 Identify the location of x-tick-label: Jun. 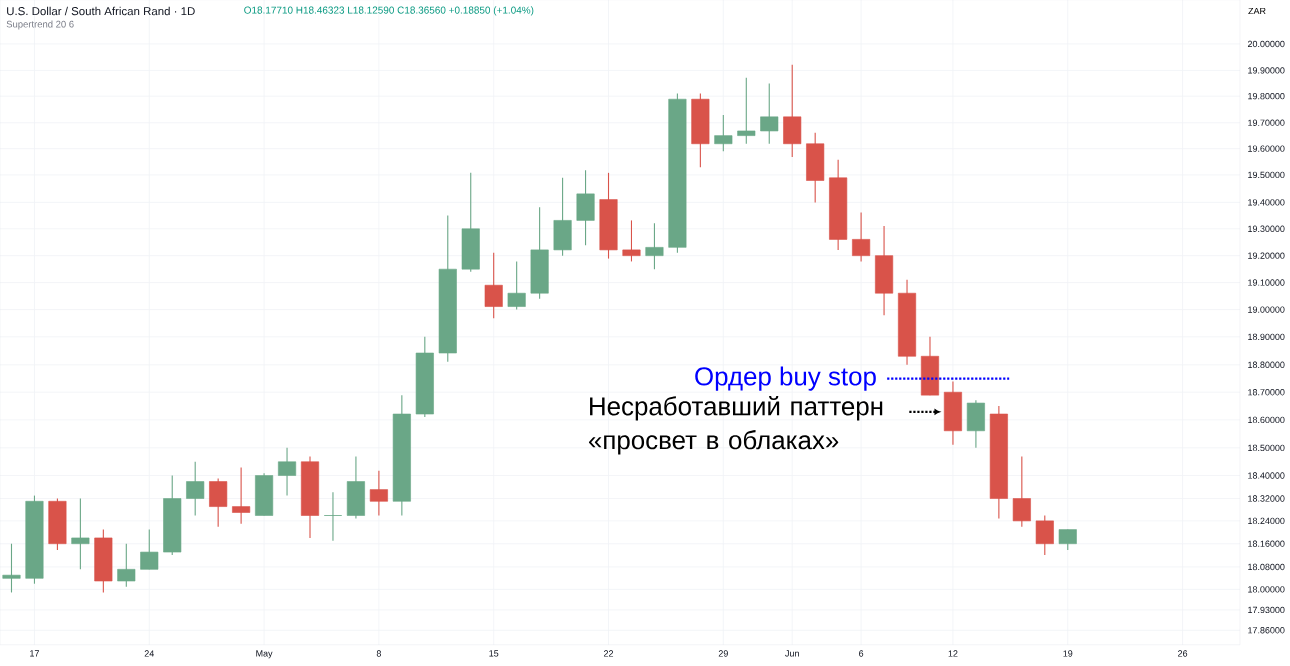
(792, 653).